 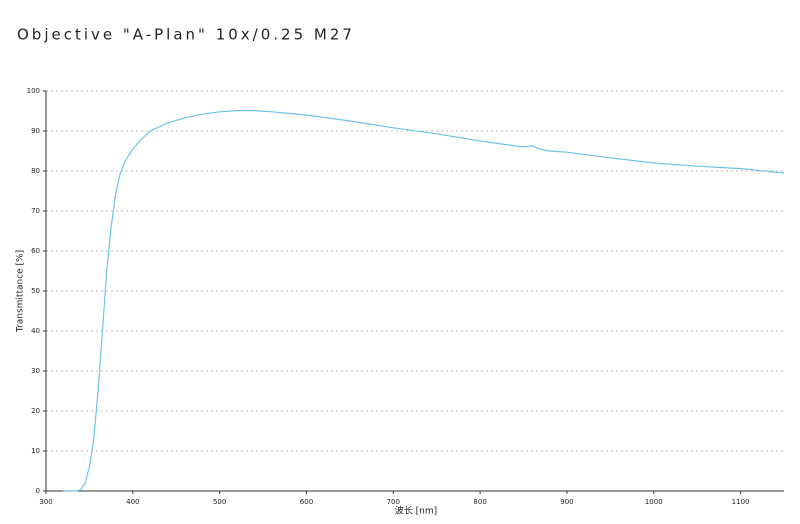 What do you see at coordinates (21, 291) in the screenshot?
I see `y-axis-label: Transmittance [%]` at bounding box center [21, 291].